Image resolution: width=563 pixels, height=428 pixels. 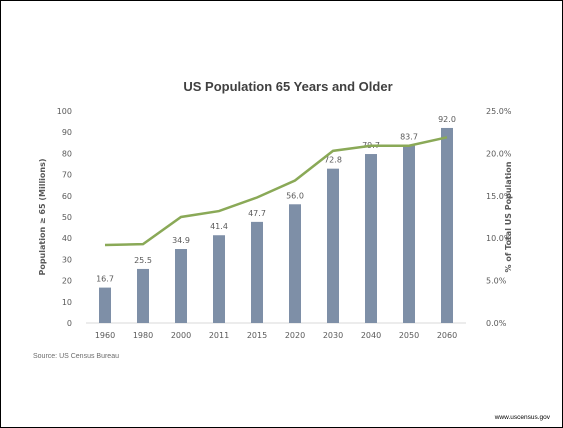 I want to click on y2-tick-label: 5.0%, so click(x=496, y=281).